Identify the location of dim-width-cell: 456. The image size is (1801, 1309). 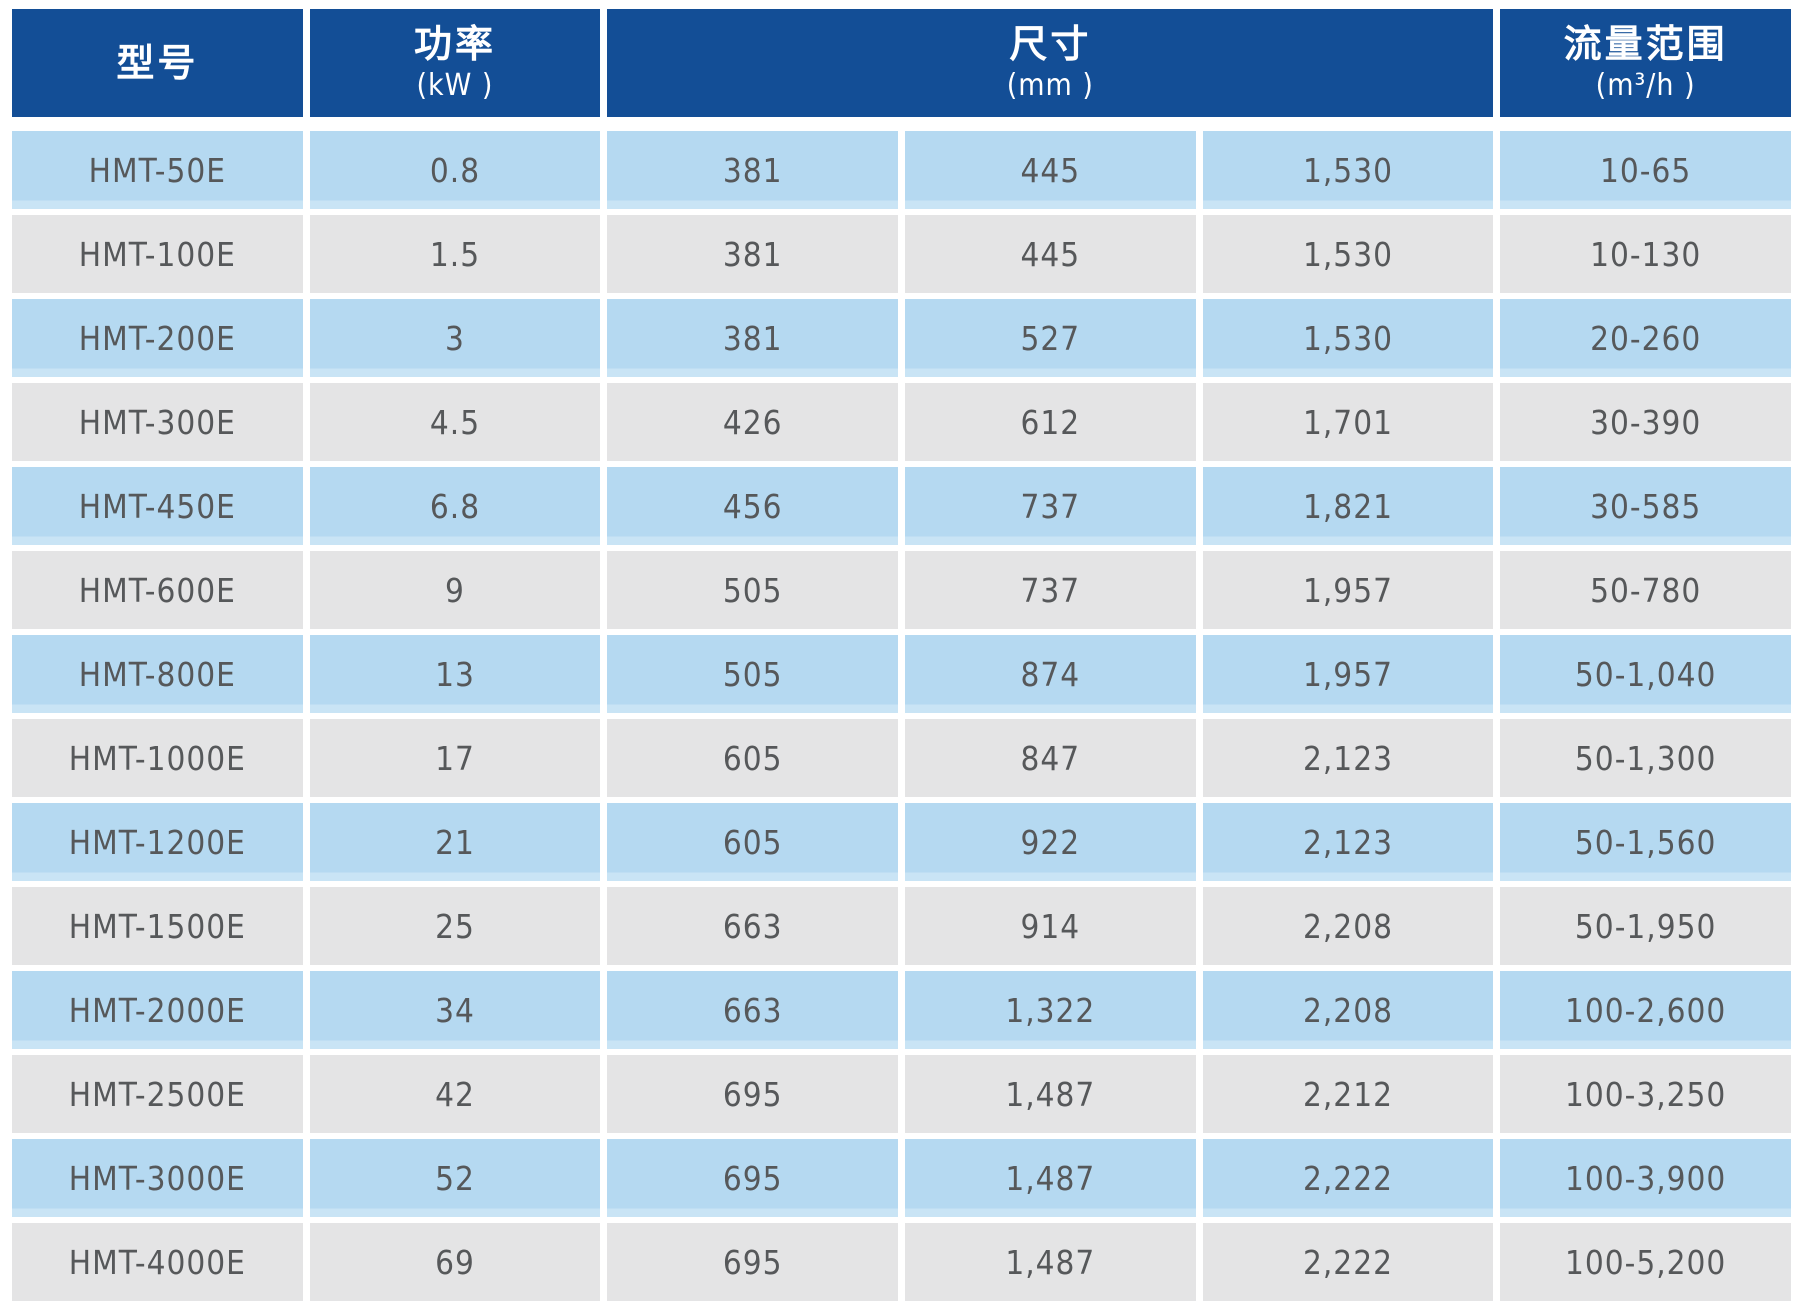
(752, 506).